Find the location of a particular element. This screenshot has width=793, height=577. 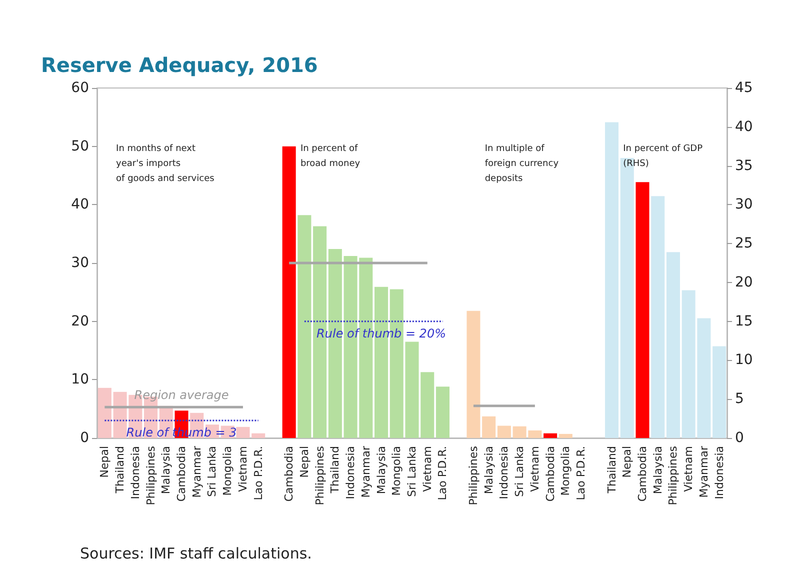

y-tick-label: 50 is located at coordinates (80, 146).